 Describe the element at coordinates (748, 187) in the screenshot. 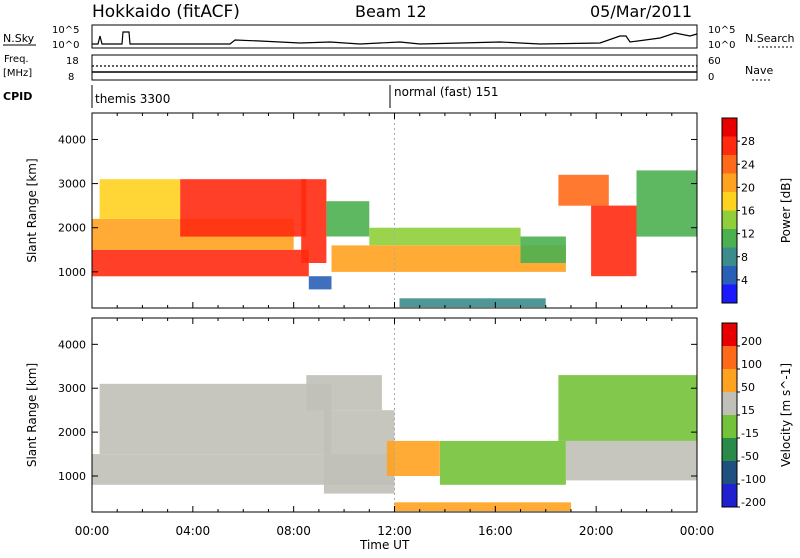

I see `colorbar-tick-label: 20` at that location.